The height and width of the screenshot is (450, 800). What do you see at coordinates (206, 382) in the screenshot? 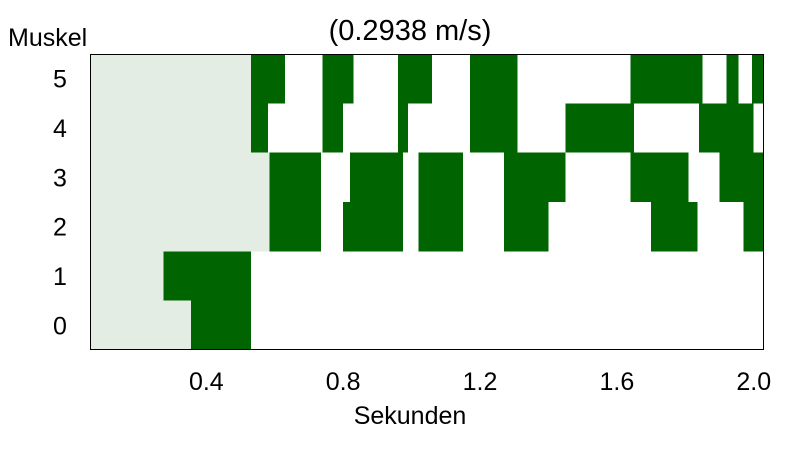
I see `x-tick-label: 0.4` at bounding box center [206, 382].